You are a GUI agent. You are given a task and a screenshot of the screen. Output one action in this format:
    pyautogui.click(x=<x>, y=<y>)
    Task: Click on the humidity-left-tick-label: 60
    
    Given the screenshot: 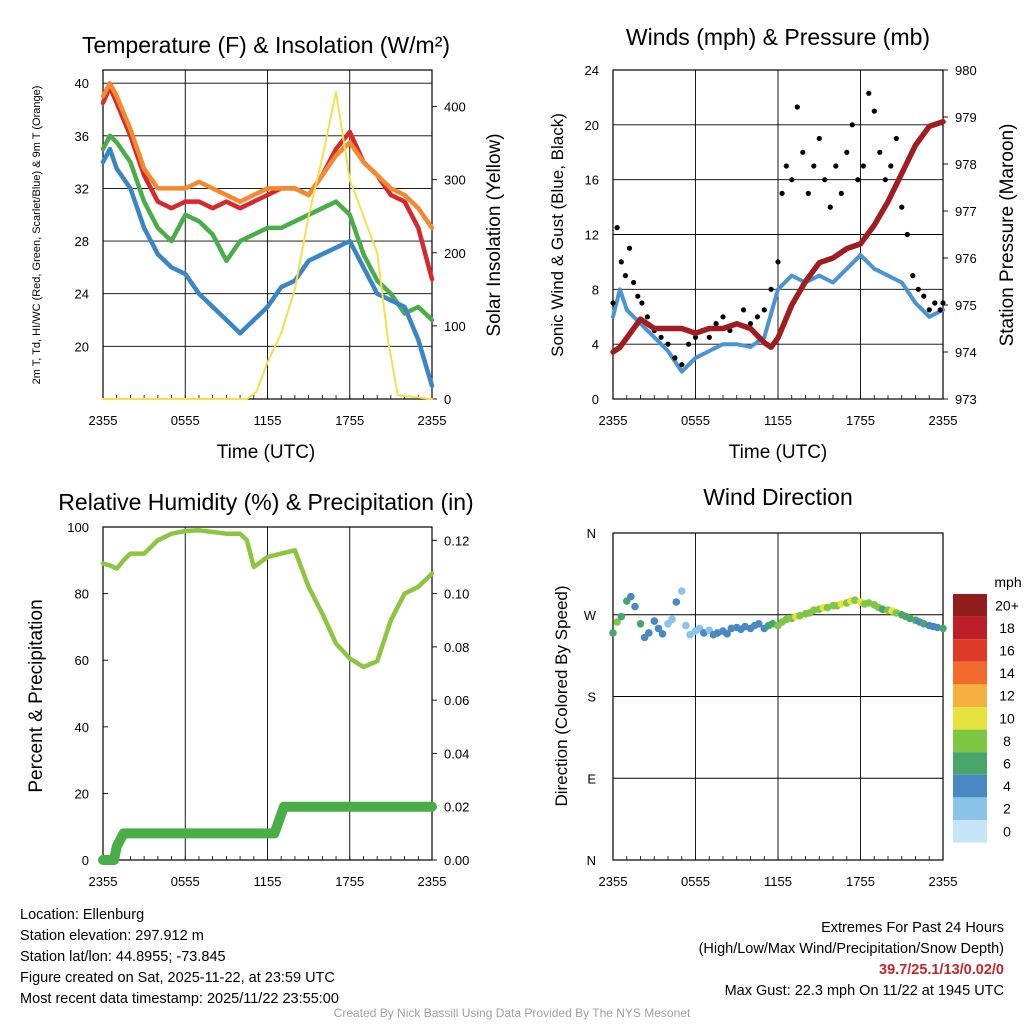 What is the action you would take?
    pyautogui.click(x=82, y=660)
    